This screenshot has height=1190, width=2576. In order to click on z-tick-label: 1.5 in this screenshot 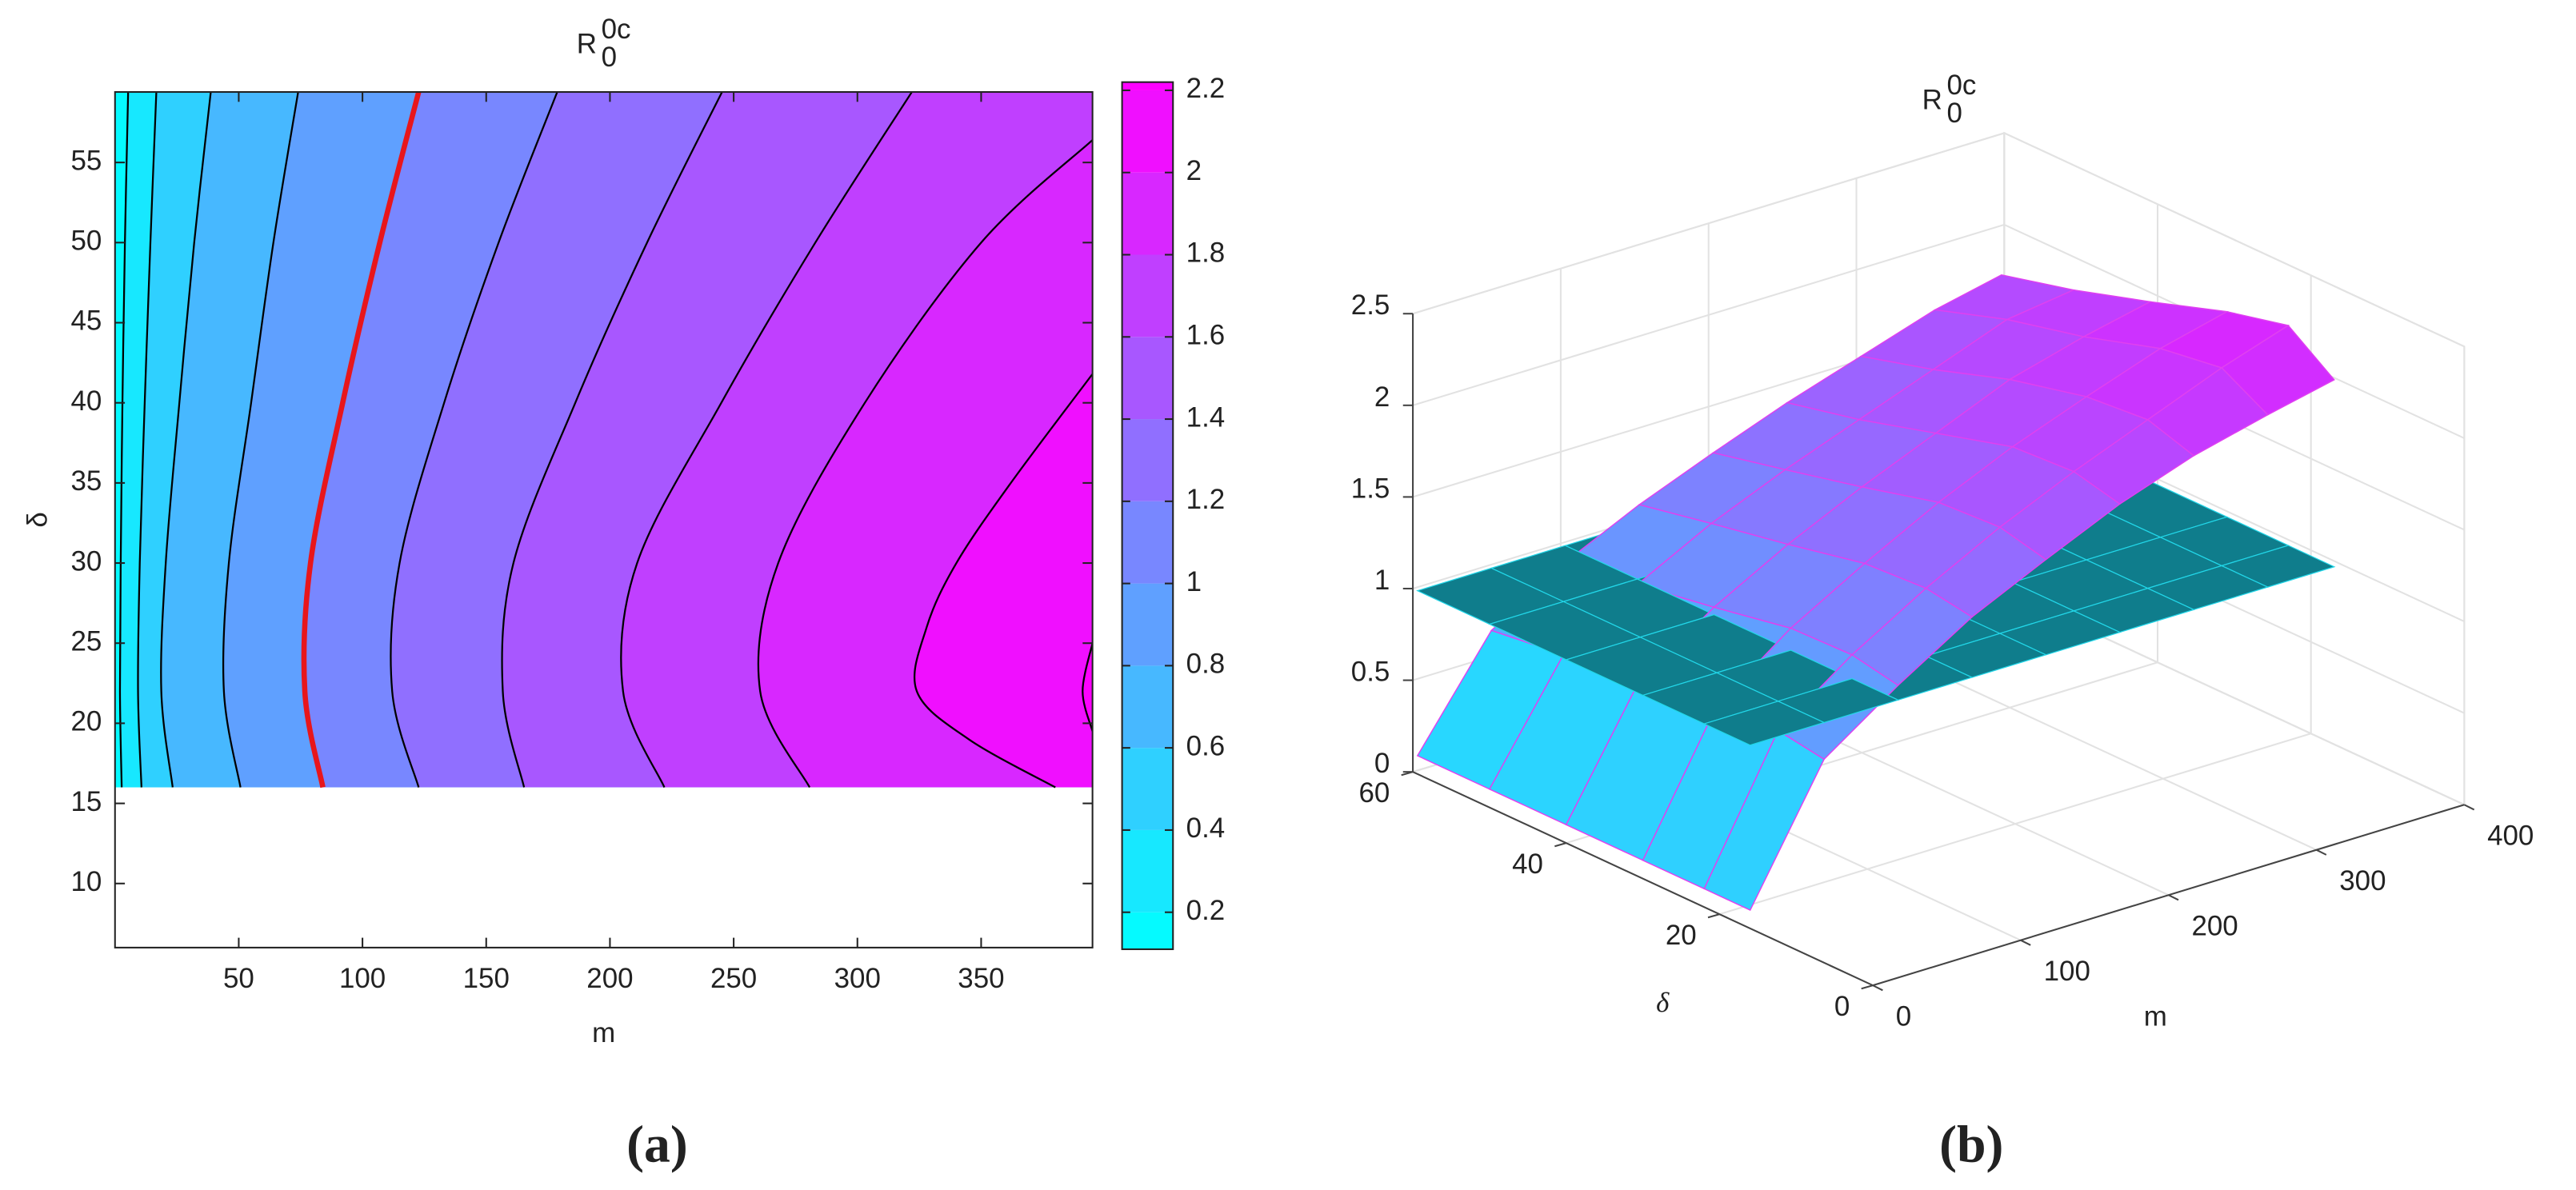, I will do `click(1370, 488)`.